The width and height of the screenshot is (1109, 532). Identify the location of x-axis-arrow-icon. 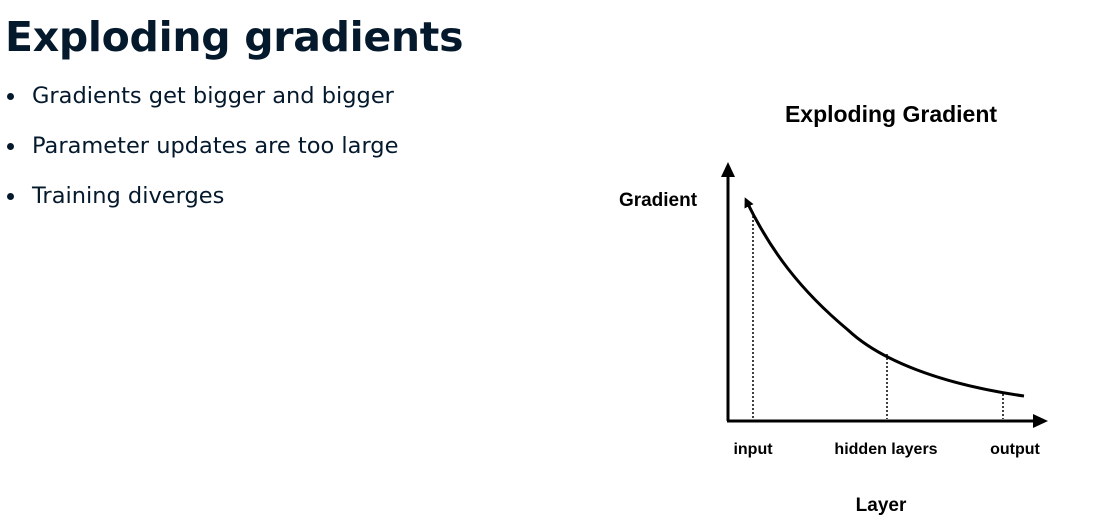
(1040, 421).